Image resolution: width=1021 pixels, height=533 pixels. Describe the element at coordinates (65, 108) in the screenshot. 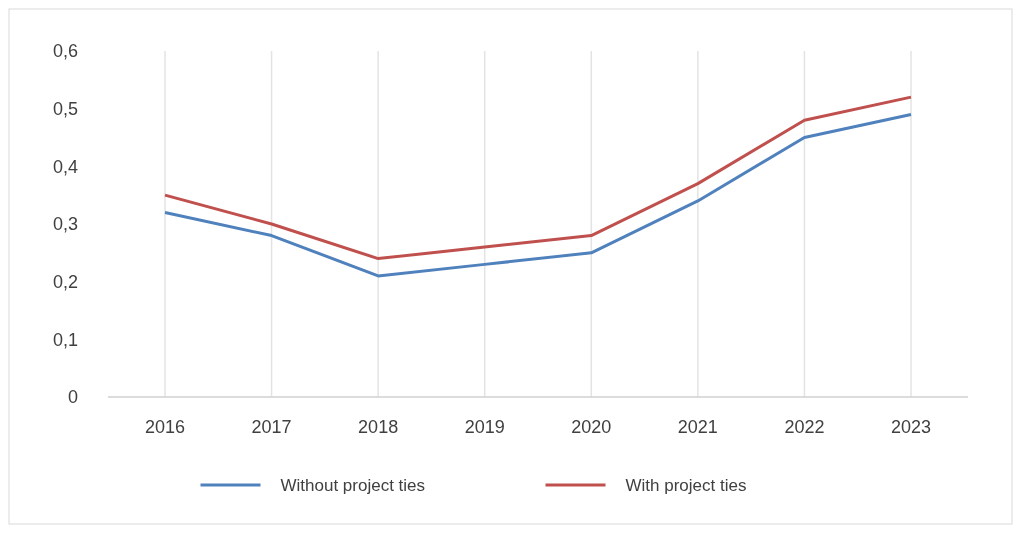

I see `y-tick-label: 0,5` at that location.